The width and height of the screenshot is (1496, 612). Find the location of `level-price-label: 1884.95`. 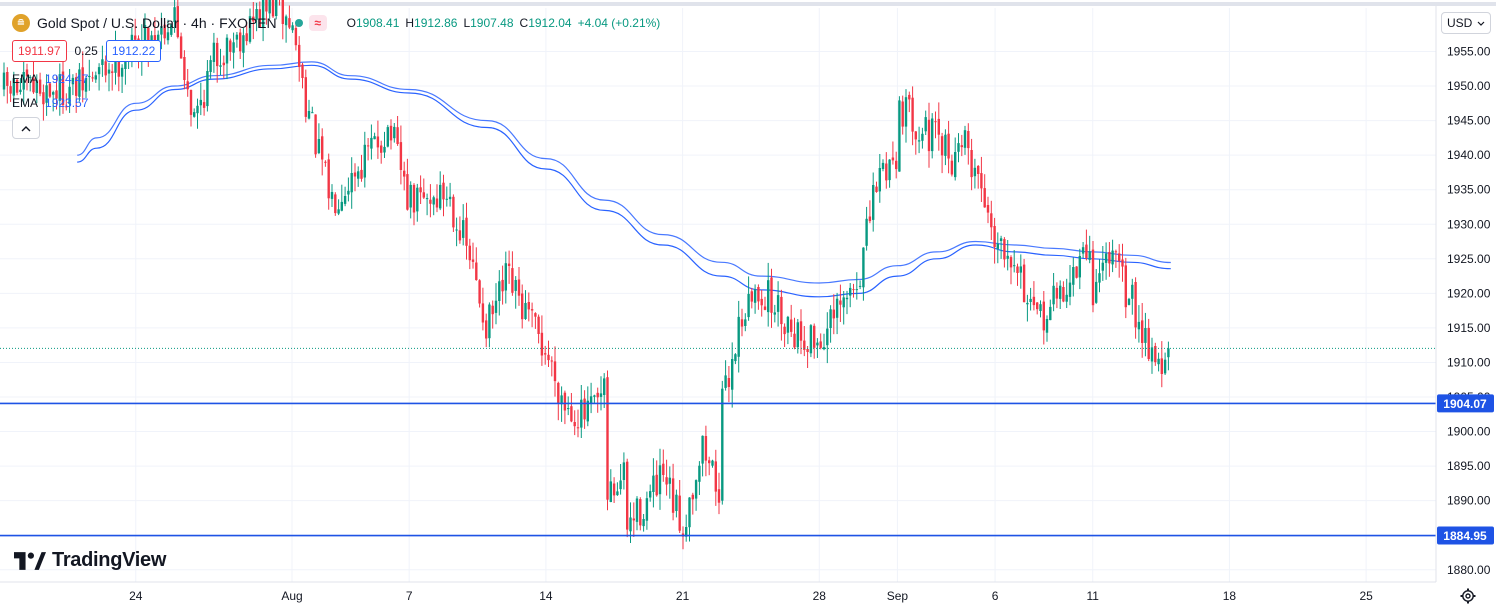

level-price-label: 1884.95 is located at coordinates (1465, 536).